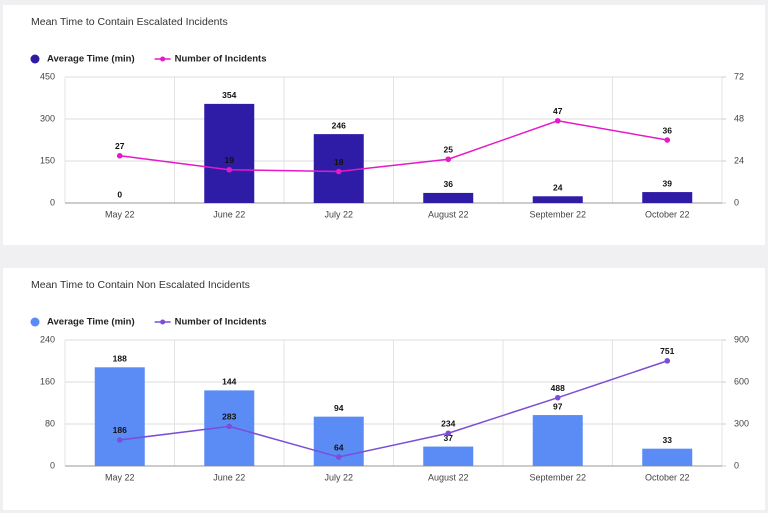  I want to click on data-label: 144, so click(229, 382).